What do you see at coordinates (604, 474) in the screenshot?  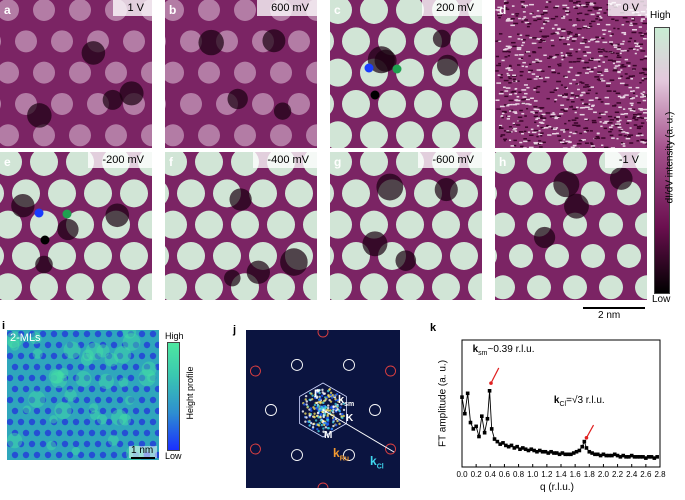 I see `x-tick-label: 2.0` at bounding box center [604, 474].